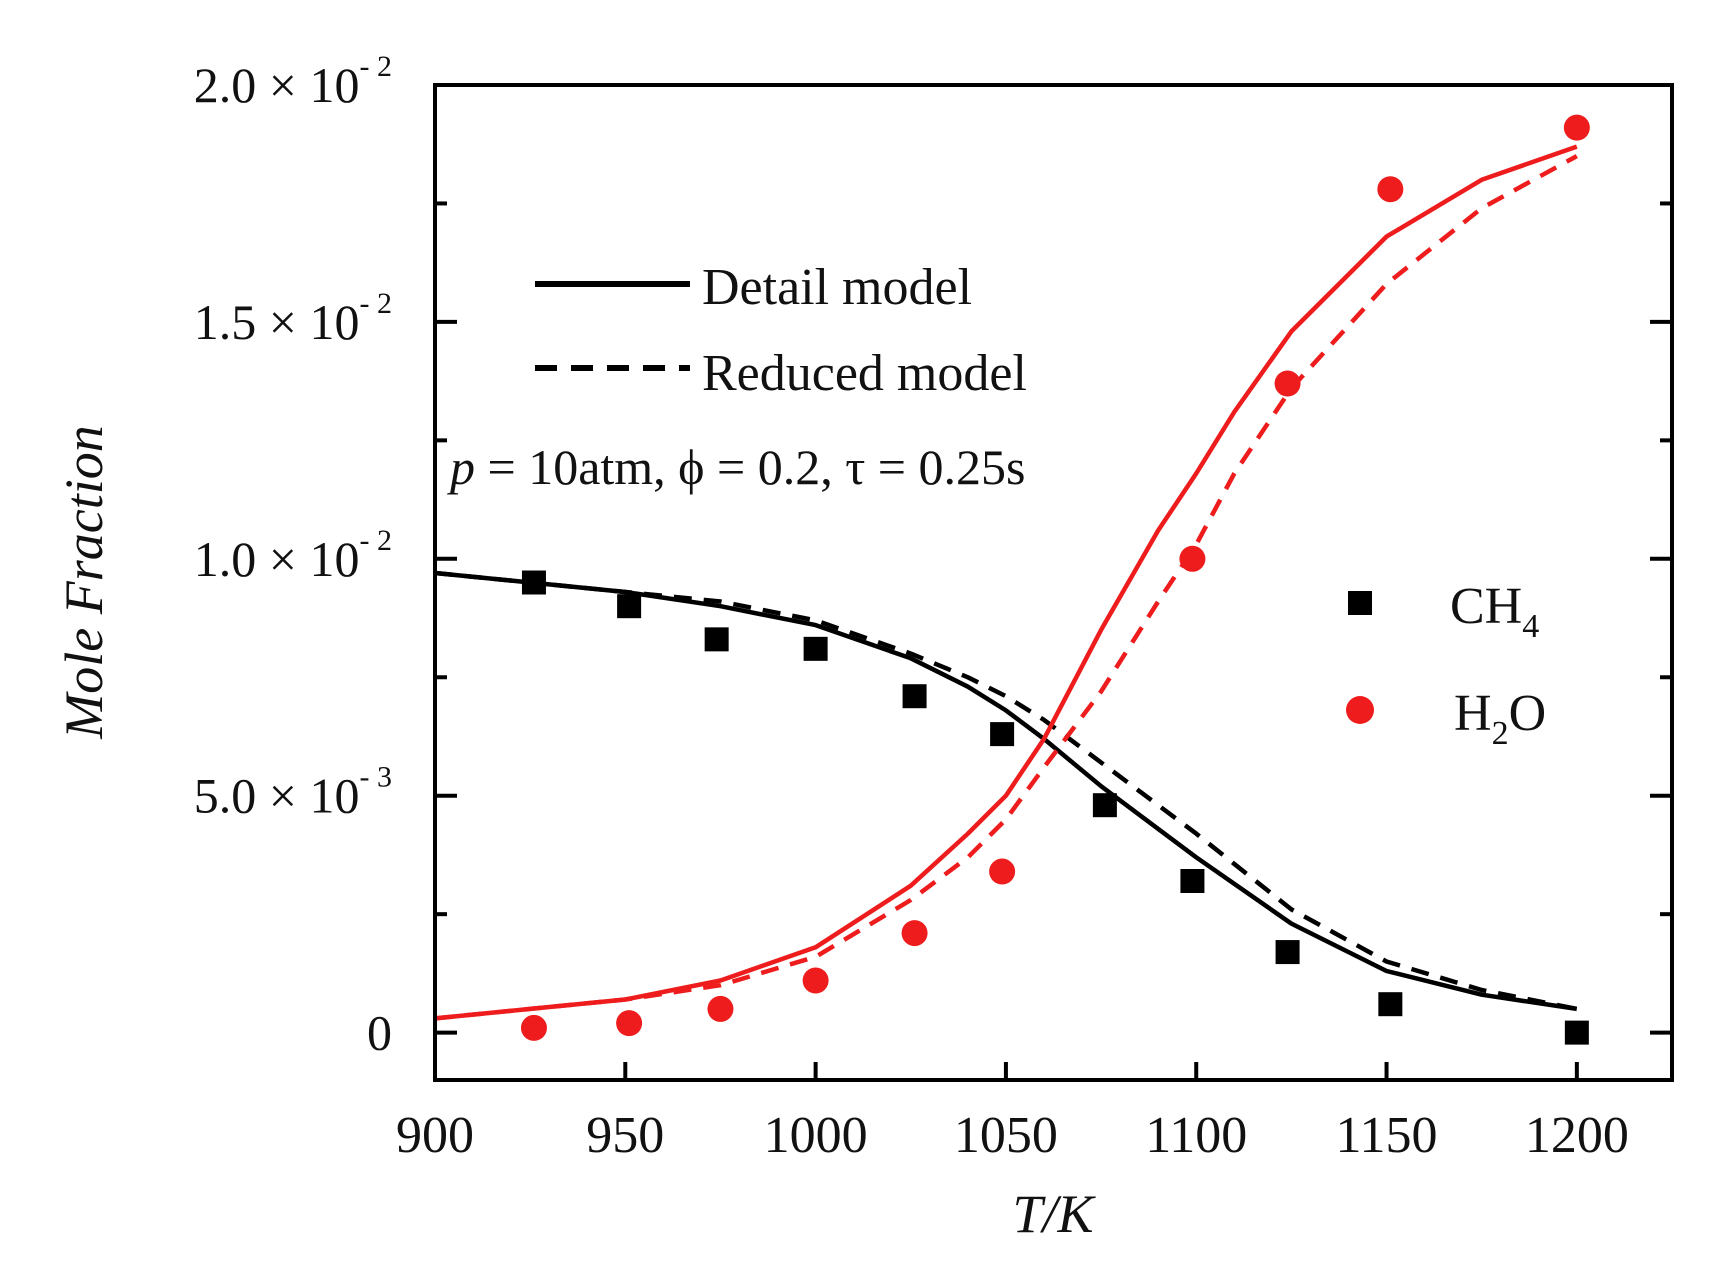 This screenshot has width=1712, height=1266. What do you see at coordinates (1446, 665) in the screenshot?
I see `marker-legend: CH4 H2O` at bounding box center [1446, 665].